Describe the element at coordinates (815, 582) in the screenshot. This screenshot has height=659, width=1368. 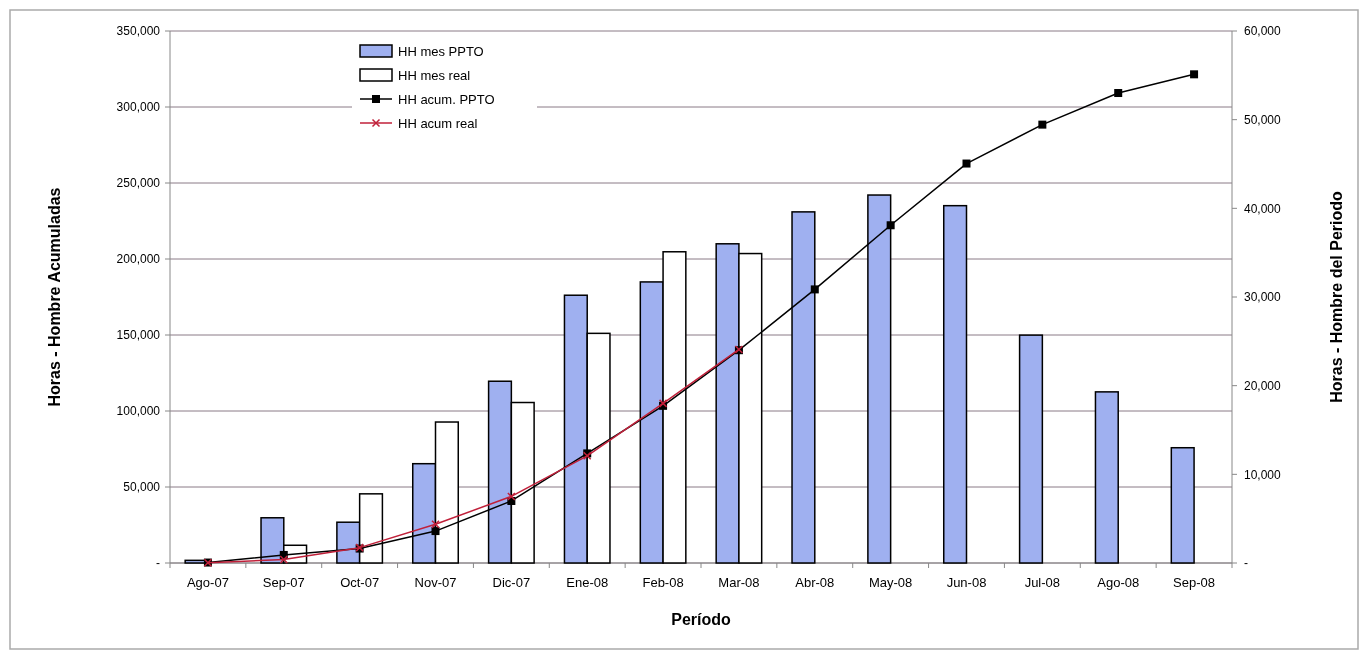
I see `x-tick-label: Abr-08` at that location.